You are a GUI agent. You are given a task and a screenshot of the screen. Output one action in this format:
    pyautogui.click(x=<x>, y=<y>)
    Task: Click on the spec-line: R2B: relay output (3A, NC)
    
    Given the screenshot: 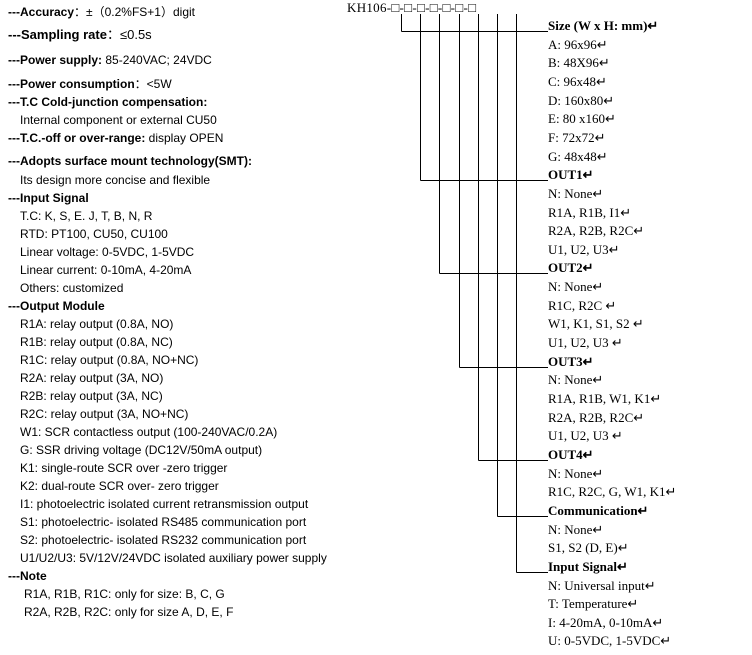 What is the action you would take?
    pyautogui.click(x=91, y=396)
    